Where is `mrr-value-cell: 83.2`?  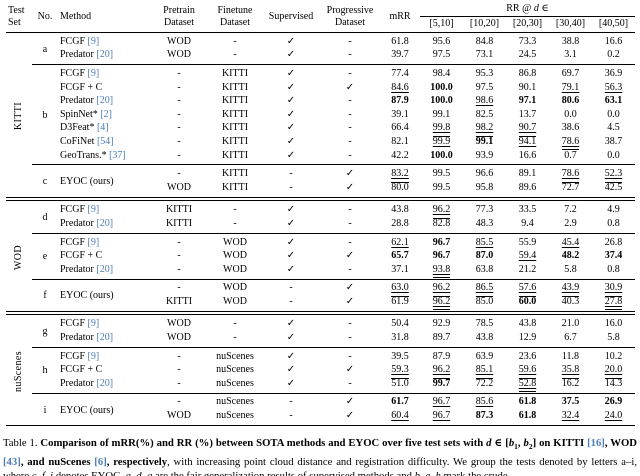
mrr-value-cell: 83.2 is located at coordinates (400, 173).